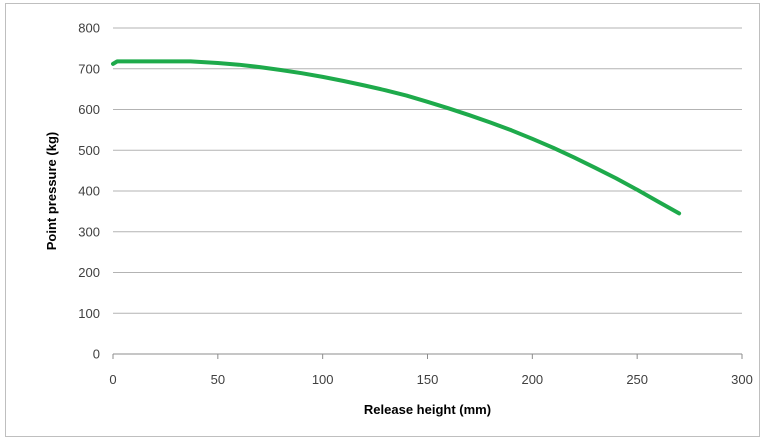 This screenshot has height=442, width=765. What do you see at coordinates (427, 409) in the screenshot?
I see `x-axis-title: Release height (mm)` at bounding box center [427, 409].